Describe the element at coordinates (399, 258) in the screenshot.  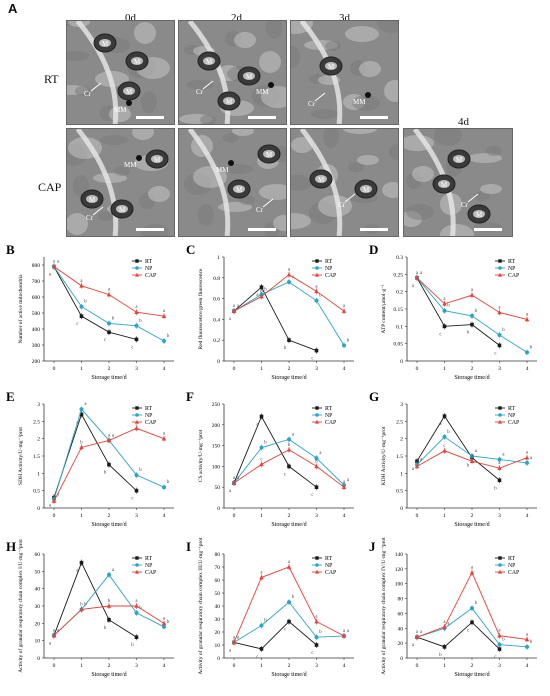
I see `y-tick-label: 0.3` at that location.